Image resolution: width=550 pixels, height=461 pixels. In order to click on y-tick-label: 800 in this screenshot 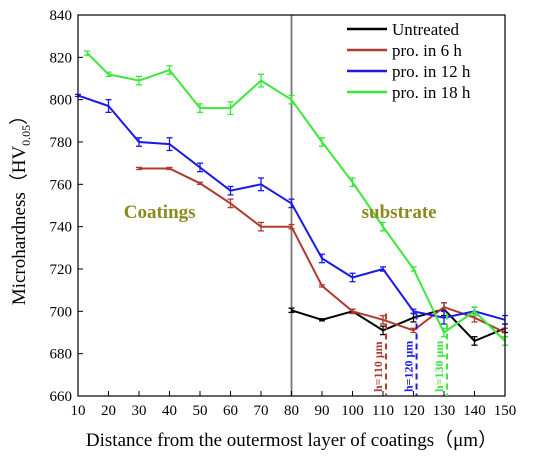, I will do `click(61, 101)`.